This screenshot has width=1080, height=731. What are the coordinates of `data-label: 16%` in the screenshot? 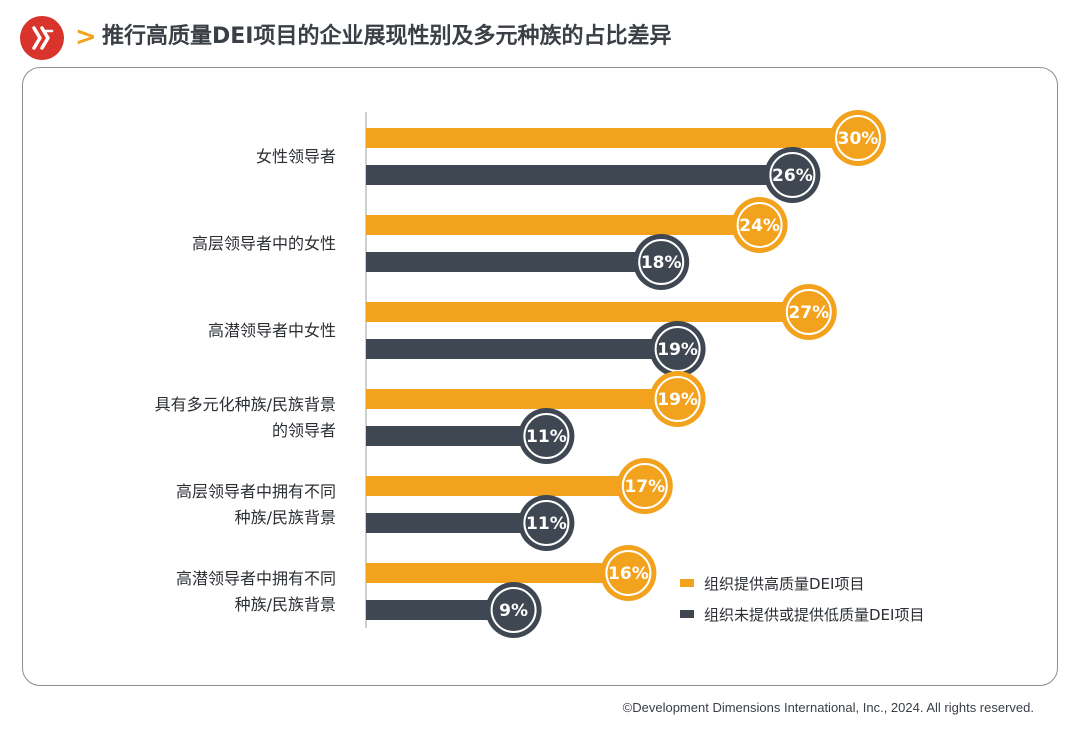 It's located at (628, 574).